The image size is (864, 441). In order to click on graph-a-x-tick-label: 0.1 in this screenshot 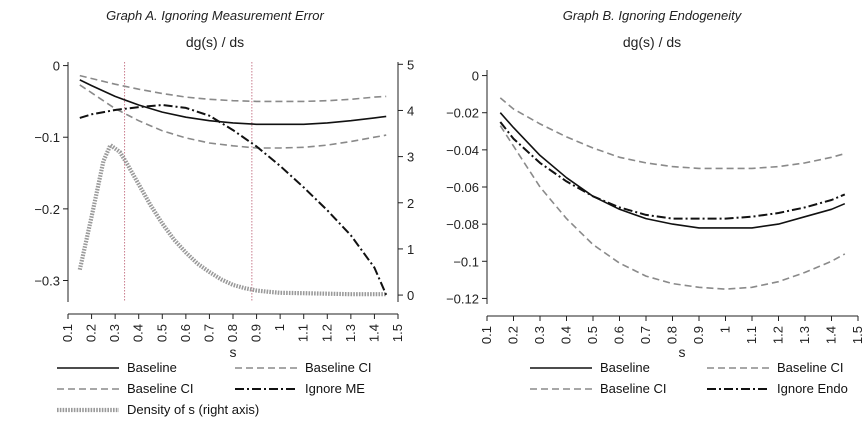, I will do `click(67, 333)`.